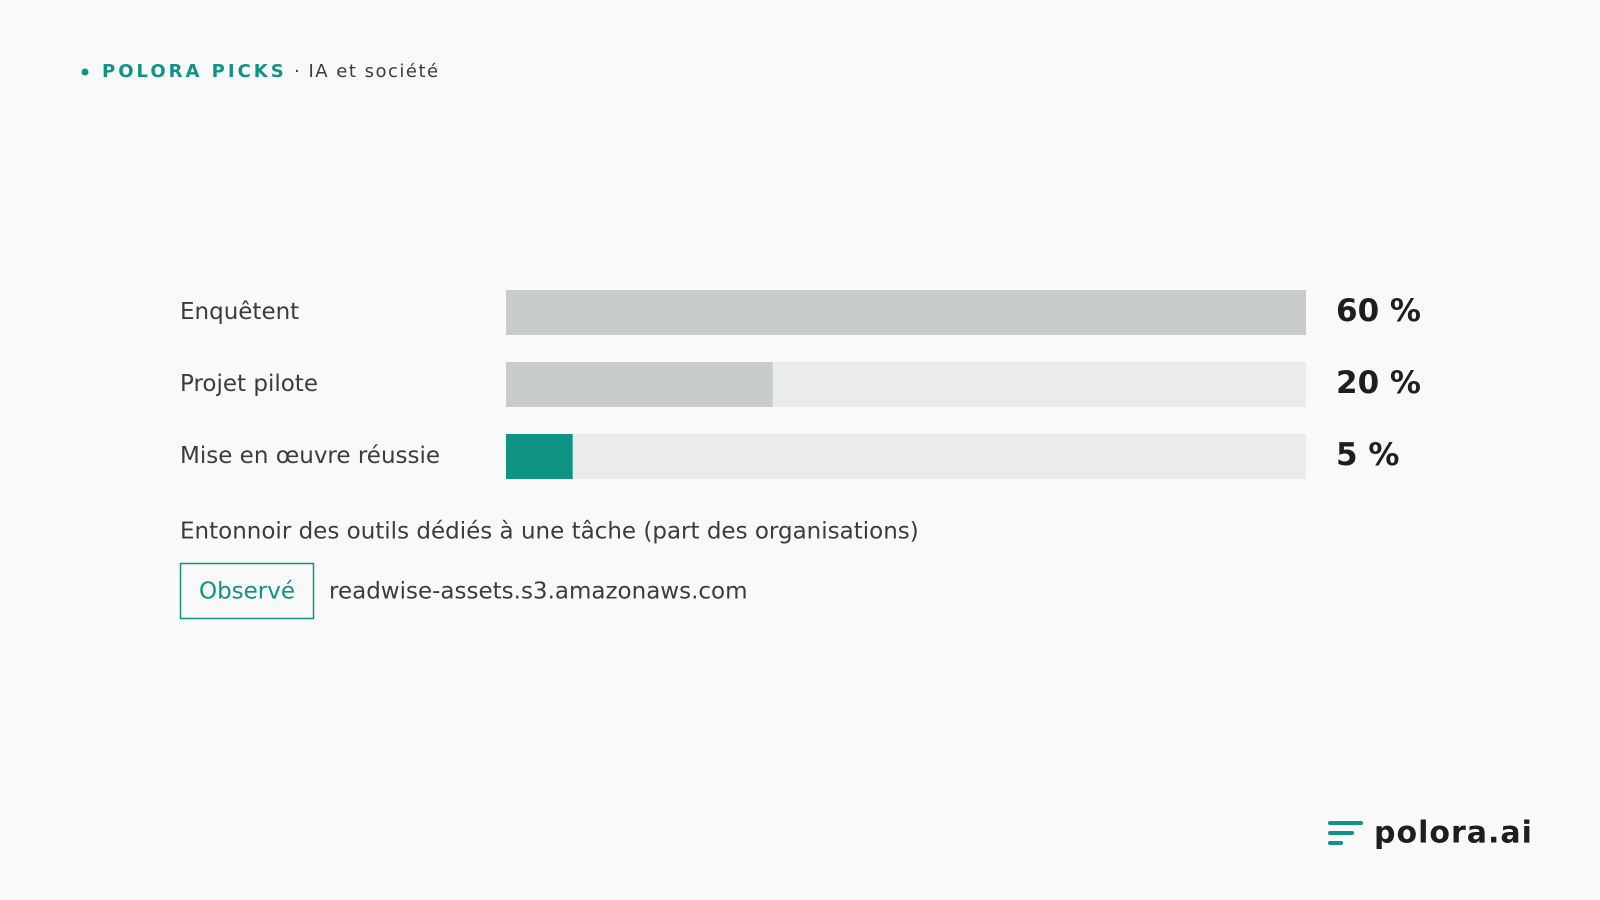 The width and height of the screenshot is (1600, 900). I want to click on category-label: Mise en œuvre réussie, so click(310, 456).